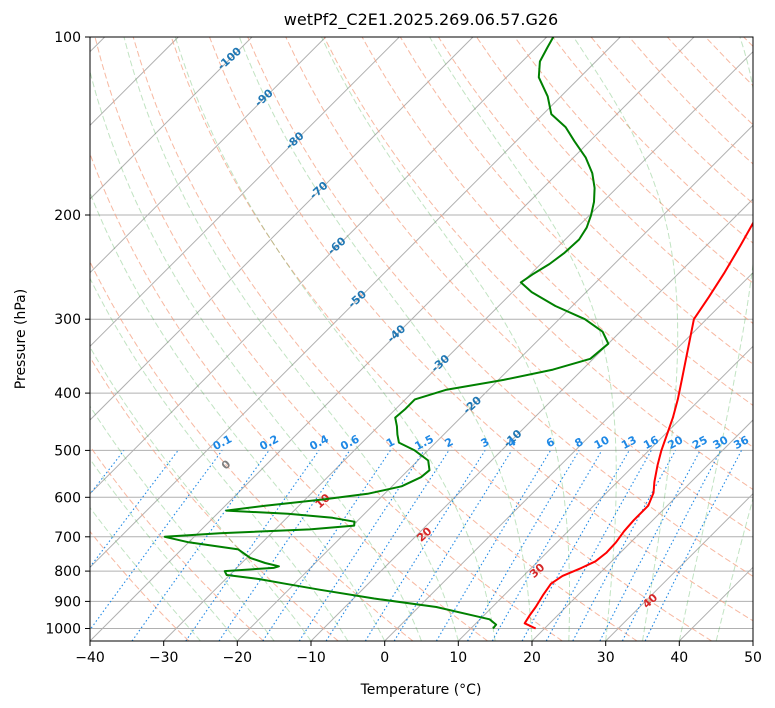 This screenshot has height=708, width=775. Describe the element at coordinates (21, 339) in the screenshot. I see `y-axis-label: Pressure (hPa)` at that location.